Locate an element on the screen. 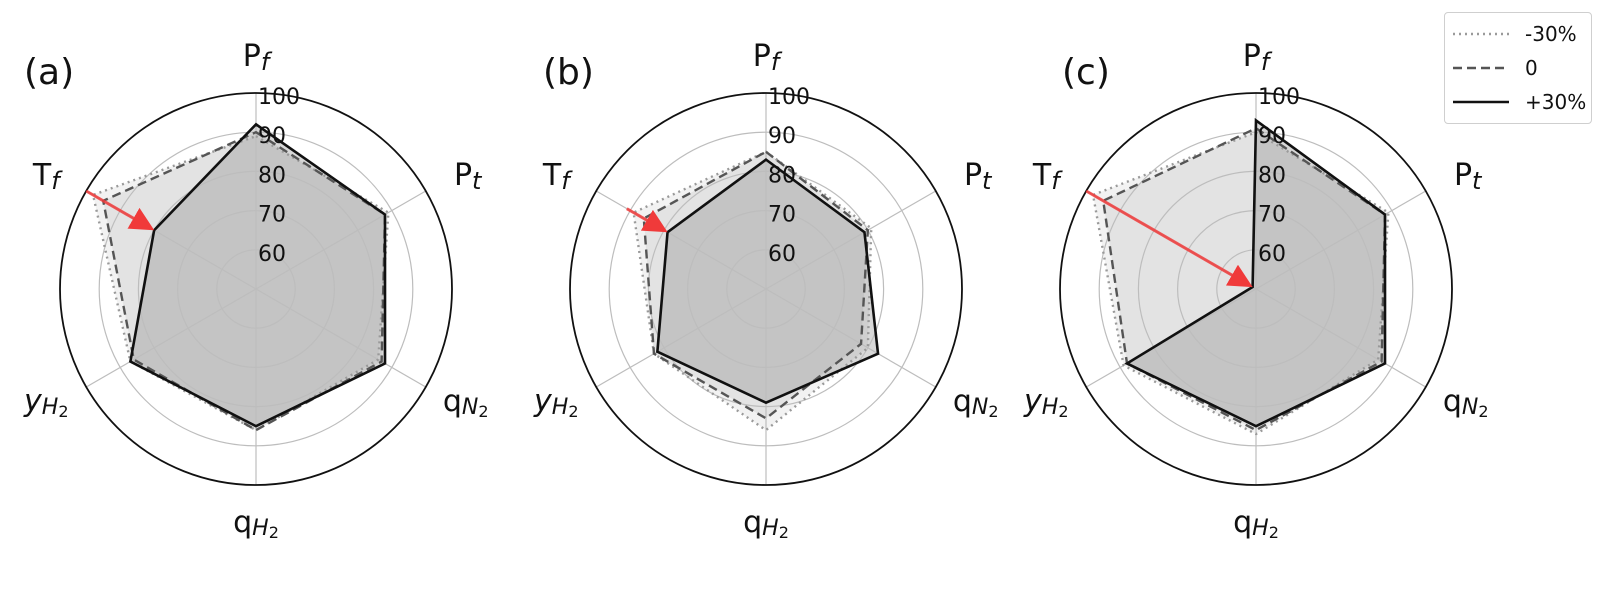 Image resolution: width=1609 pixels, height=595 pixels. legend: -30% 0 +30% is located at coordinates (1518, 68).